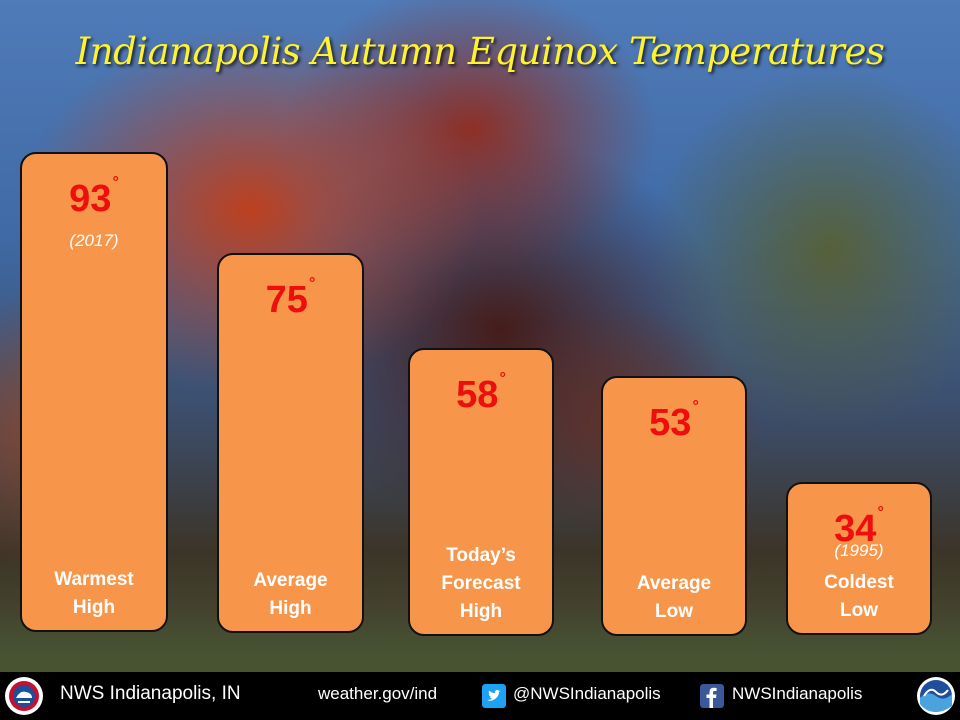  Describe the element at coordinates (481, 555) in the screenshot. I see `bar-label-line: Today’s` at that location.